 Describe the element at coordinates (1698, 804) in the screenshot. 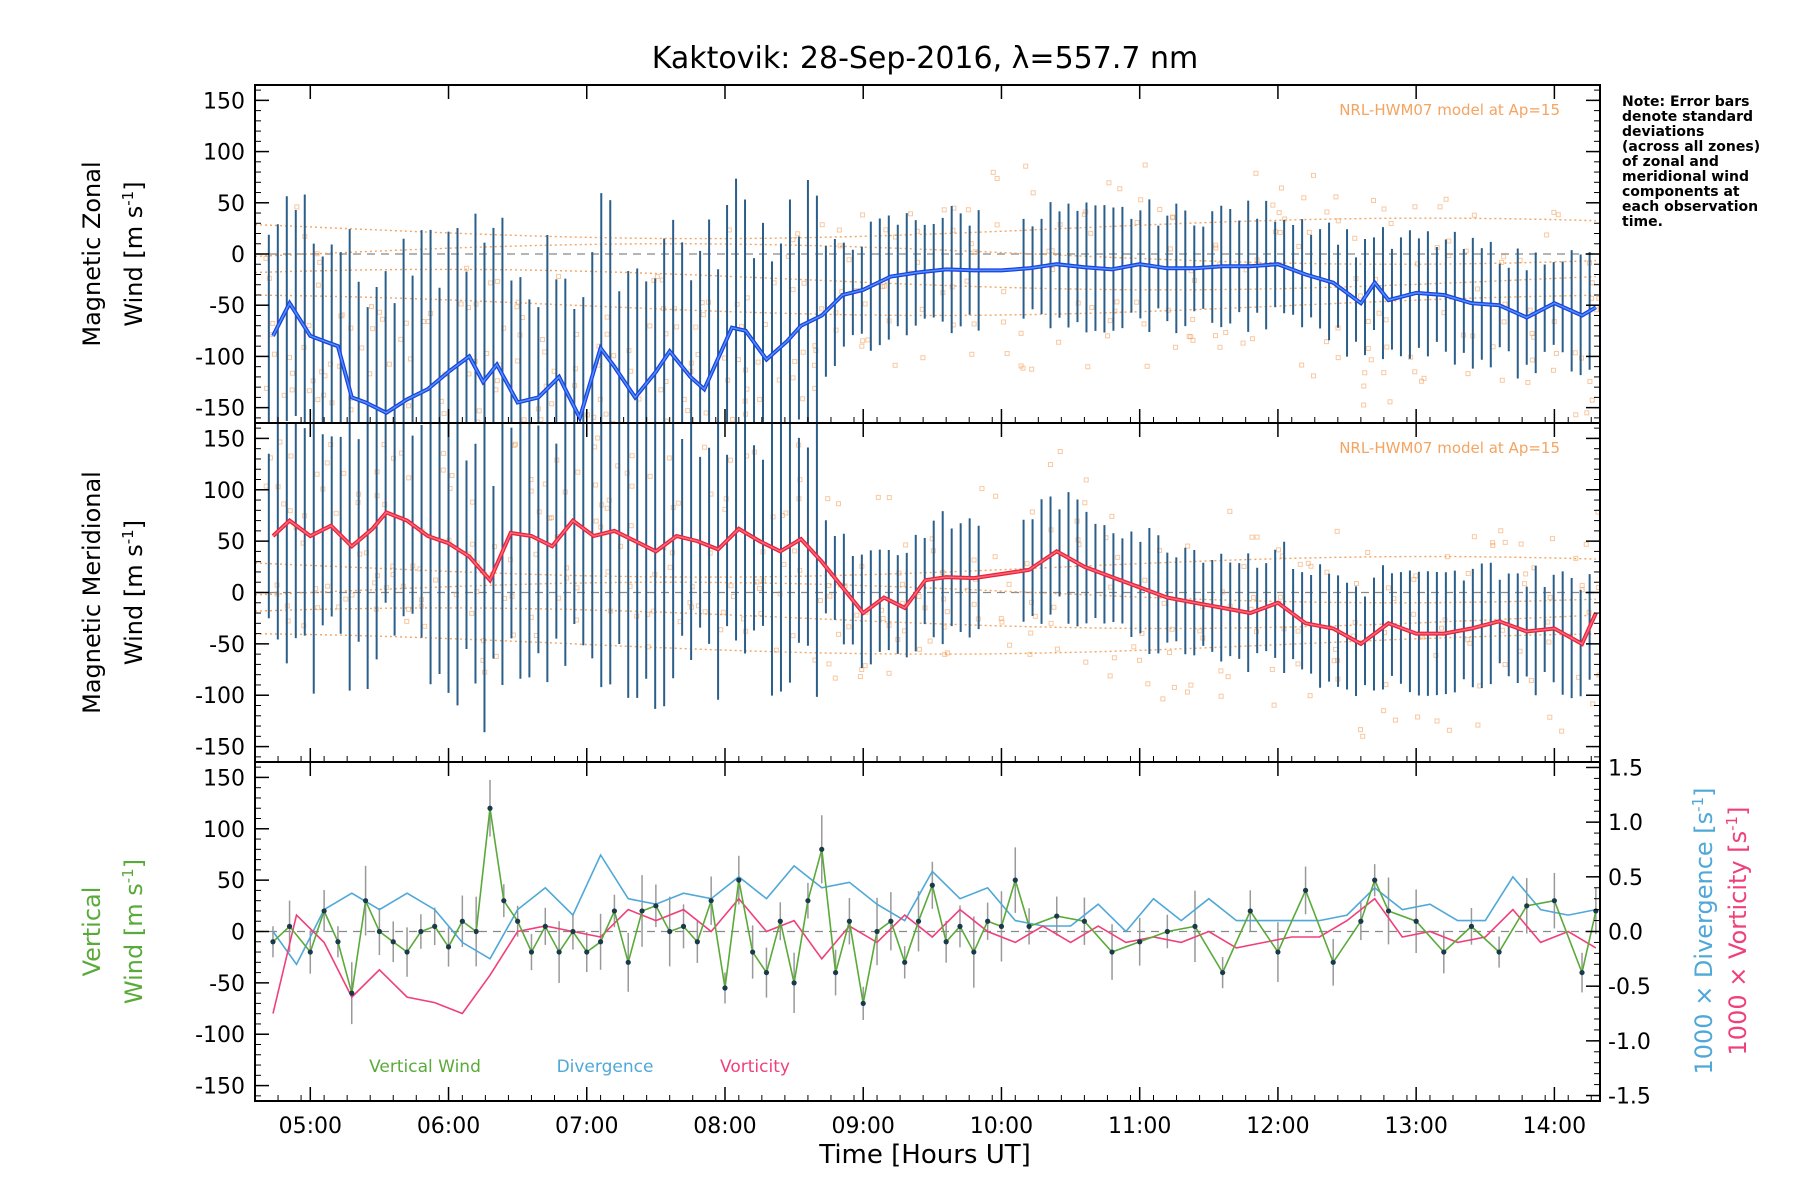

I see `divergence-axis-sup: -1` at that location.